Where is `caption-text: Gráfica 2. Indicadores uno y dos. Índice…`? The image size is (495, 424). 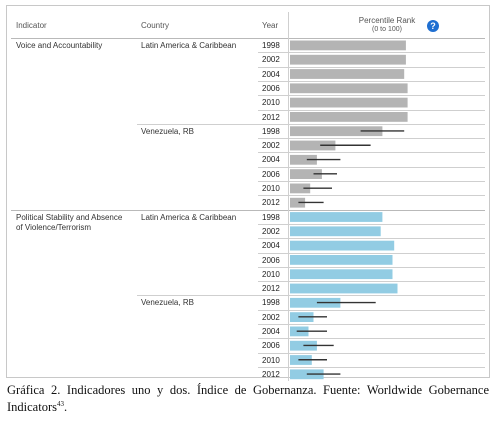 caption-text: Gráfica 2. Indicadores uno y dos. Índice… is located at coordinates (248, 399).